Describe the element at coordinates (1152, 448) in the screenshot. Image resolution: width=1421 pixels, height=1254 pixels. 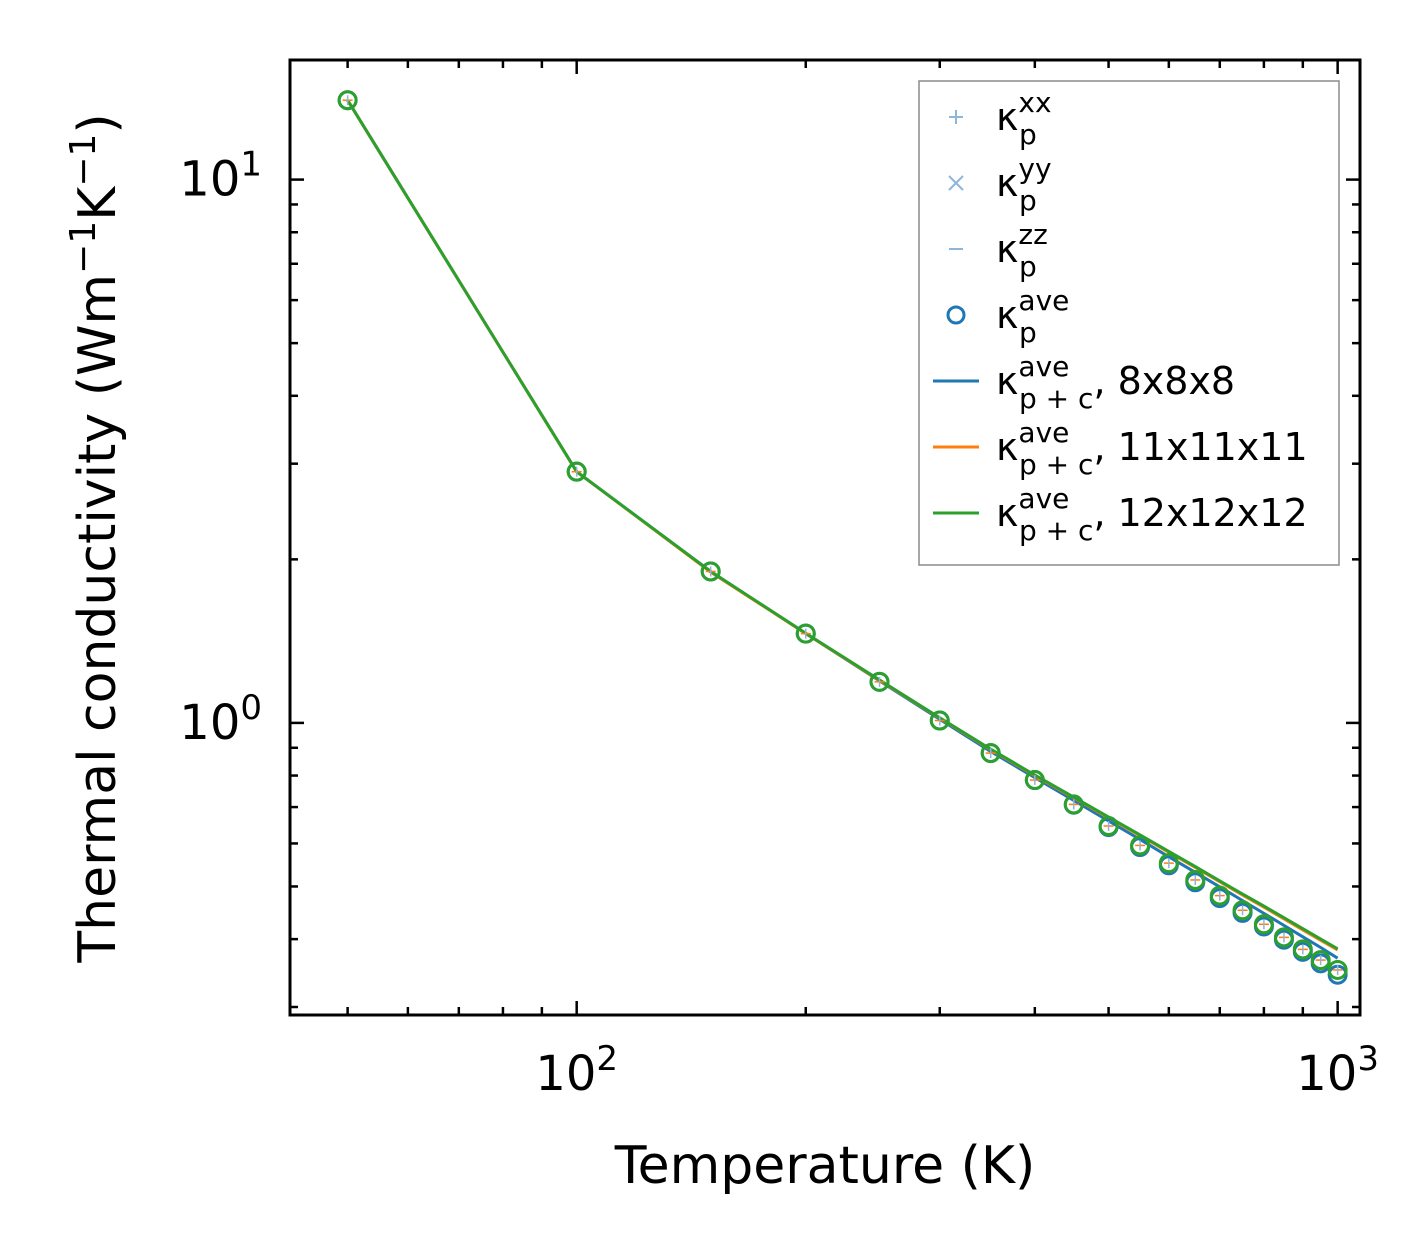
I see `legend-entry-label: κave p + c, 11x11x11` at that location.